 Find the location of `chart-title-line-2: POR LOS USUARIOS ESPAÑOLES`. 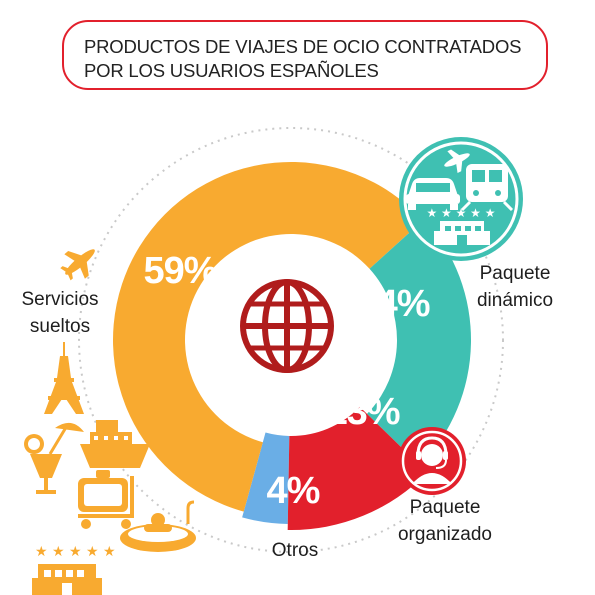

chart-title-line-2: POR LOS USUARIOS ESPAÑOLES is located at coordinates (231, 70).